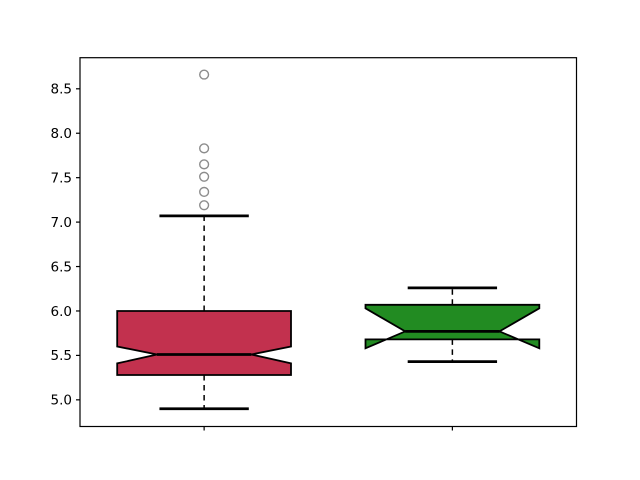 Image resolution: width=640 pixels, height=480 pixels. I want to click on box-2-body, so click(452, 326).